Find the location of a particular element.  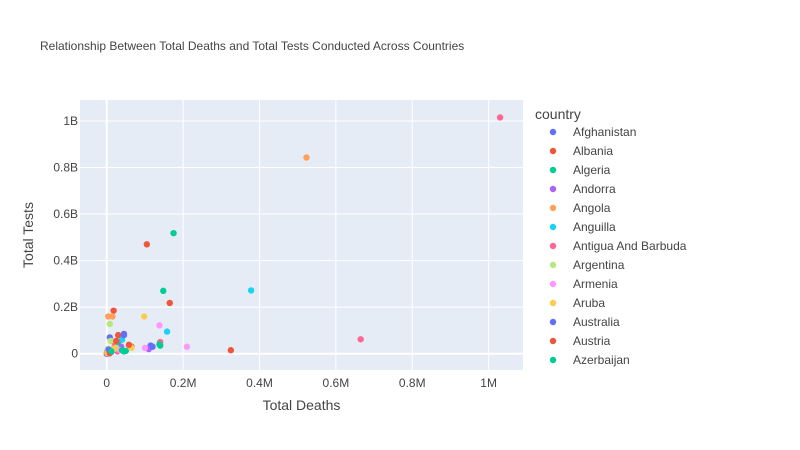

x-tick-label: 0 is located at coordinates (106, 383).